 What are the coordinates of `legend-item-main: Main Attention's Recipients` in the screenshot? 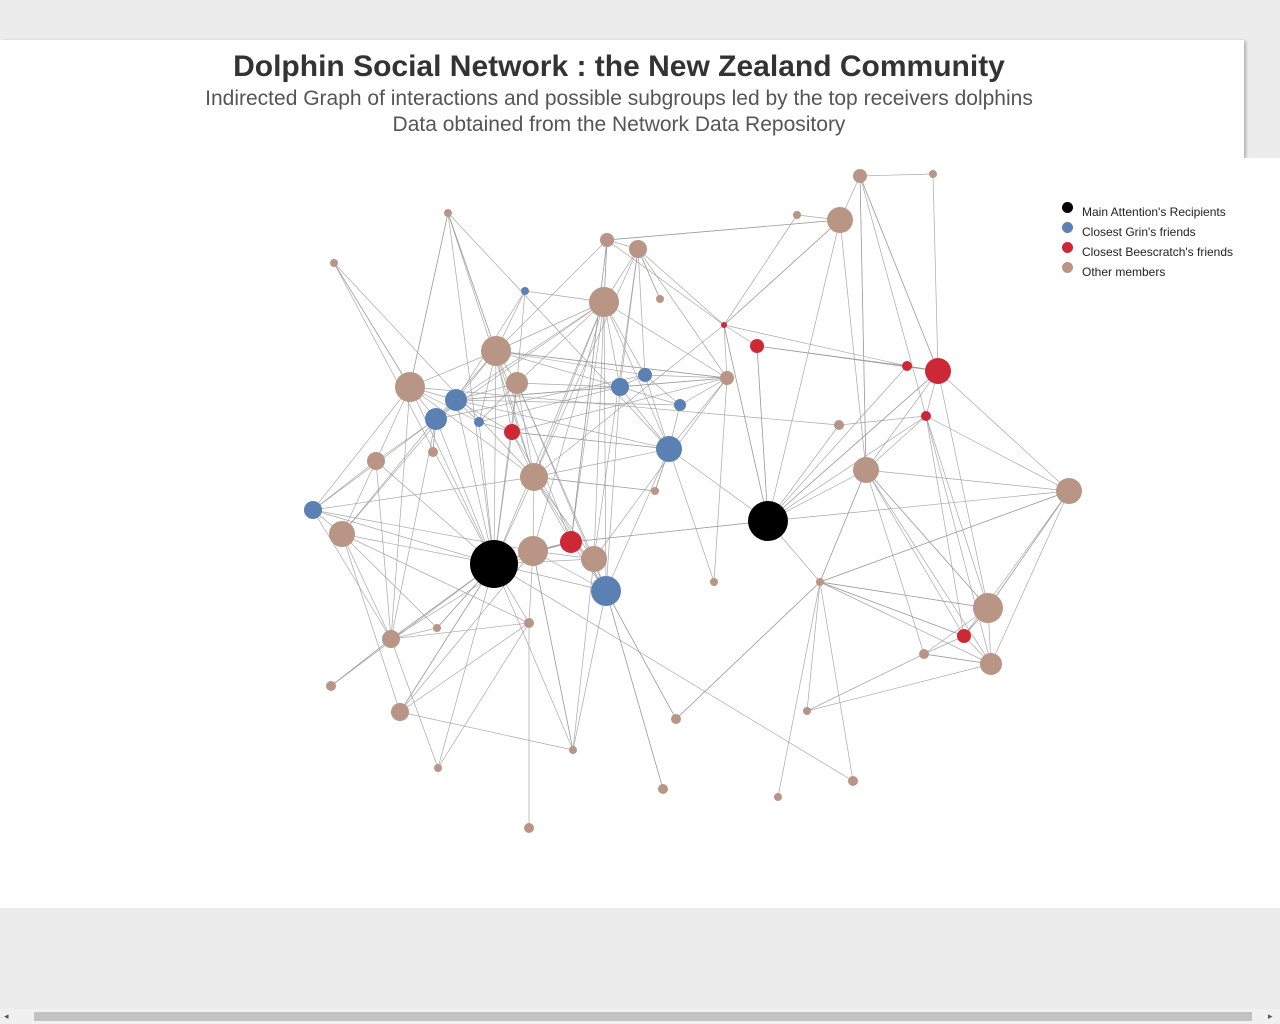 It's located at (1147, 212).